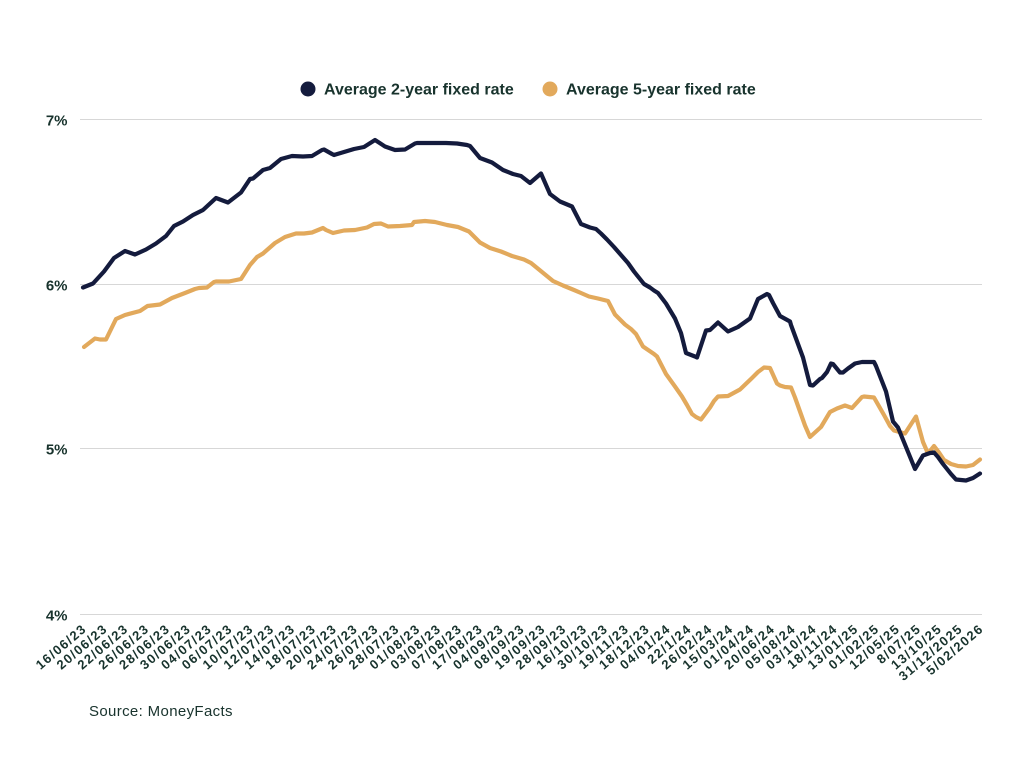 This screenshot has width=1024, height=768. I want to click on svg-text: 6%, so click(57, 285).